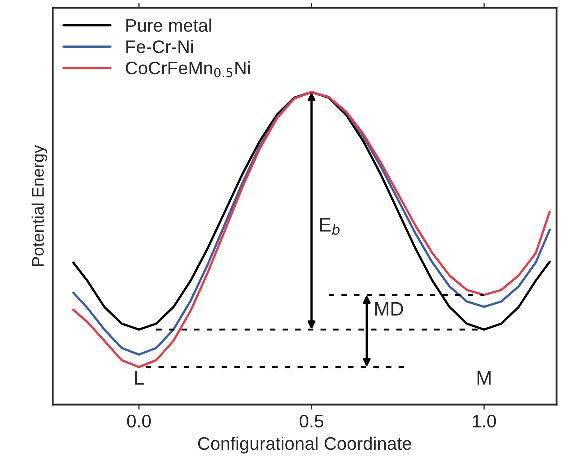 The image size is (563, 468). Describe the element at coordinates (484, 421) in the screenshot. I see `x-tick-label: 1.0` at that location.